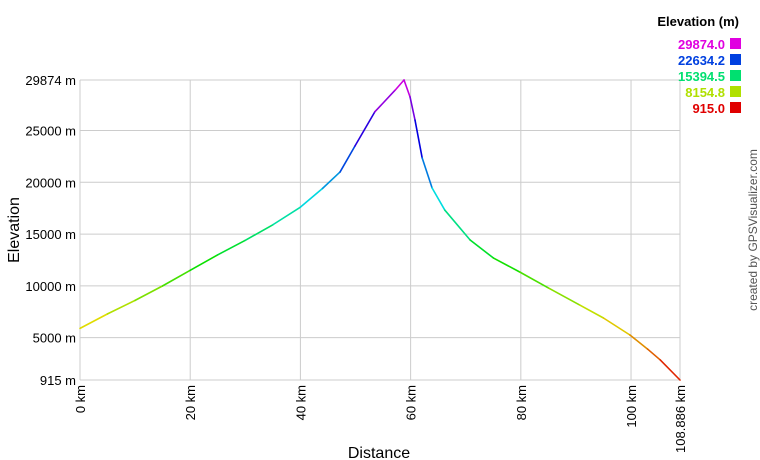 The height and width of the screenshot is (460, 760). What do you see at coordinates (753, 230) in the screenshot?
I see `credit-text: created by GPSVisualizer.com` at bounding box center [753, 230].